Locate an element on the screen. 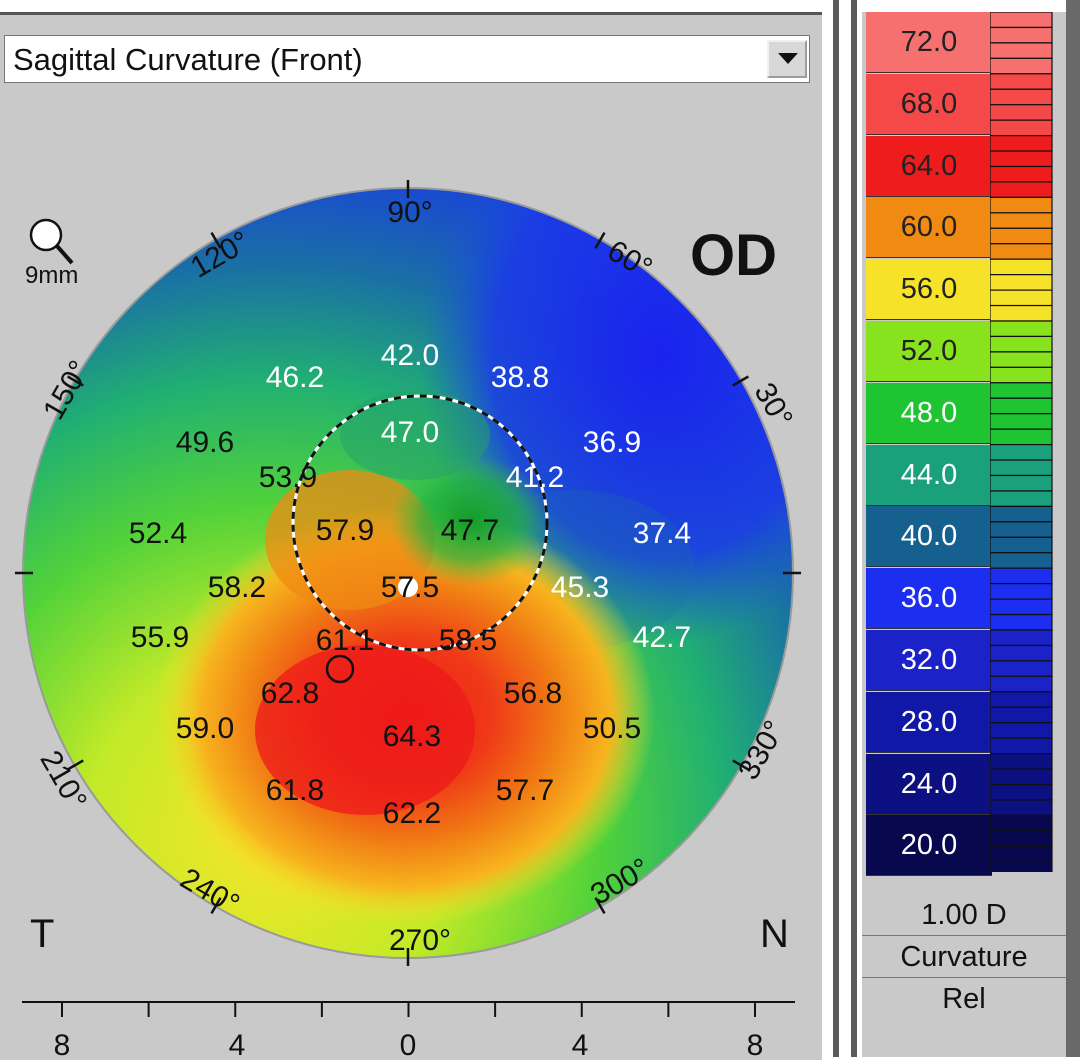 Image resolution: width=1080 pixels, height=1060 pixels. angle-label-90: 90° is located at coordinates (409, 212).